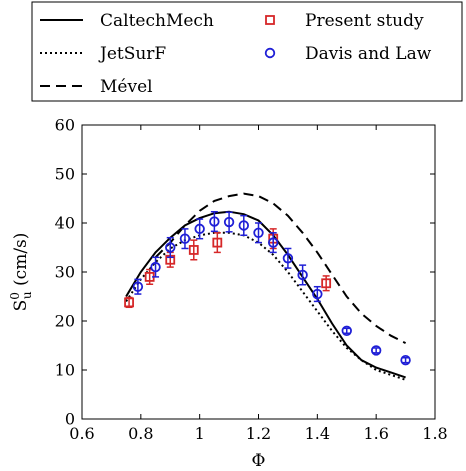 The height and width of the screenshot is (471, 466). Describe the element at coordinates (70, 419) in the screenshot. I see `y-tick-label: 0` at that location.